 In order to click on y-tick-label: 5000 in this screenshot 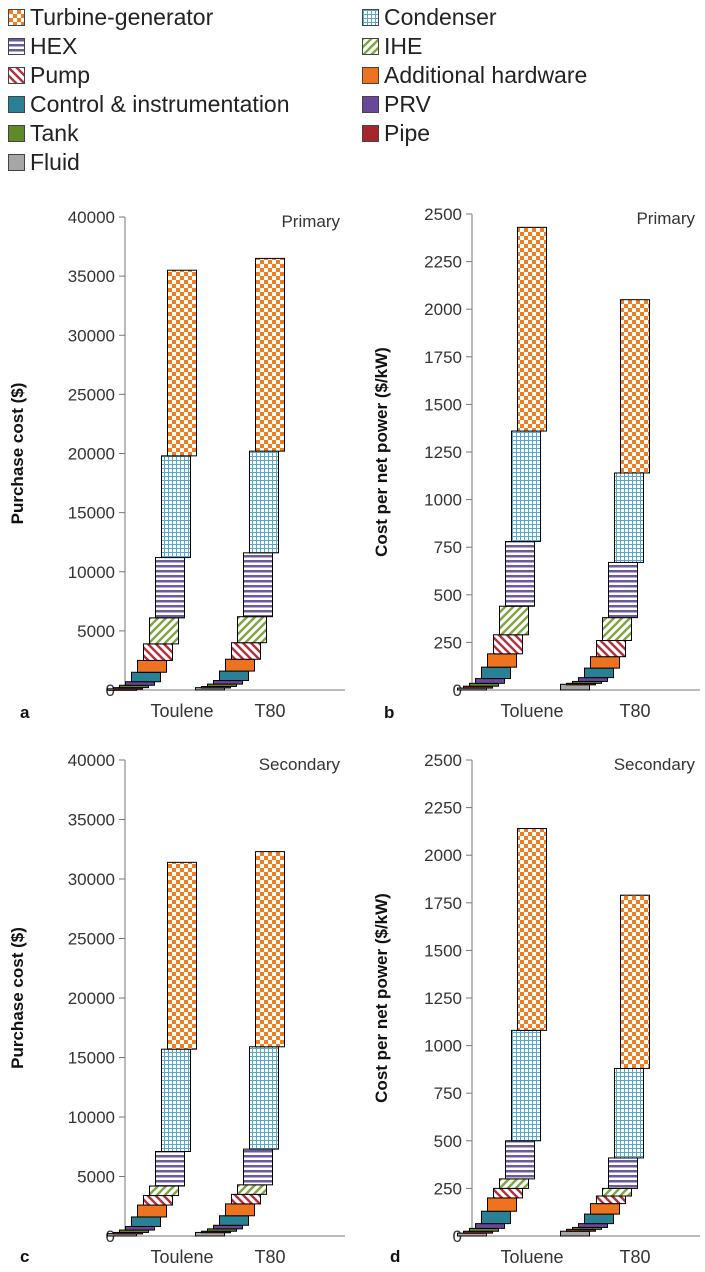, I will do `click(96, 1177)`.